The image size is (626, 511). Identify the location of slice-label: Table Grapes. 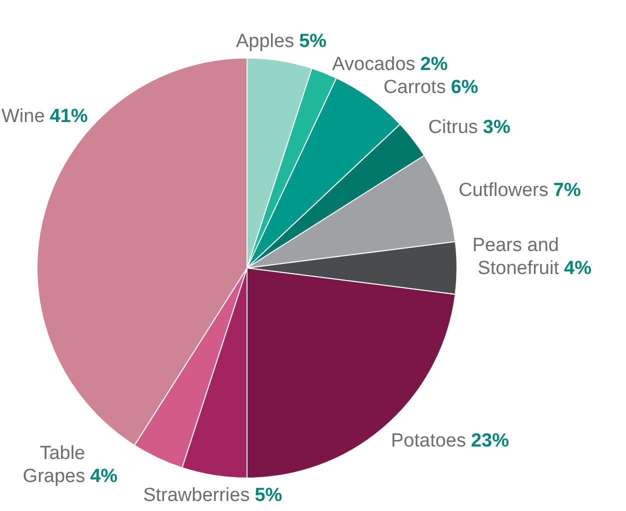
(54, 465).